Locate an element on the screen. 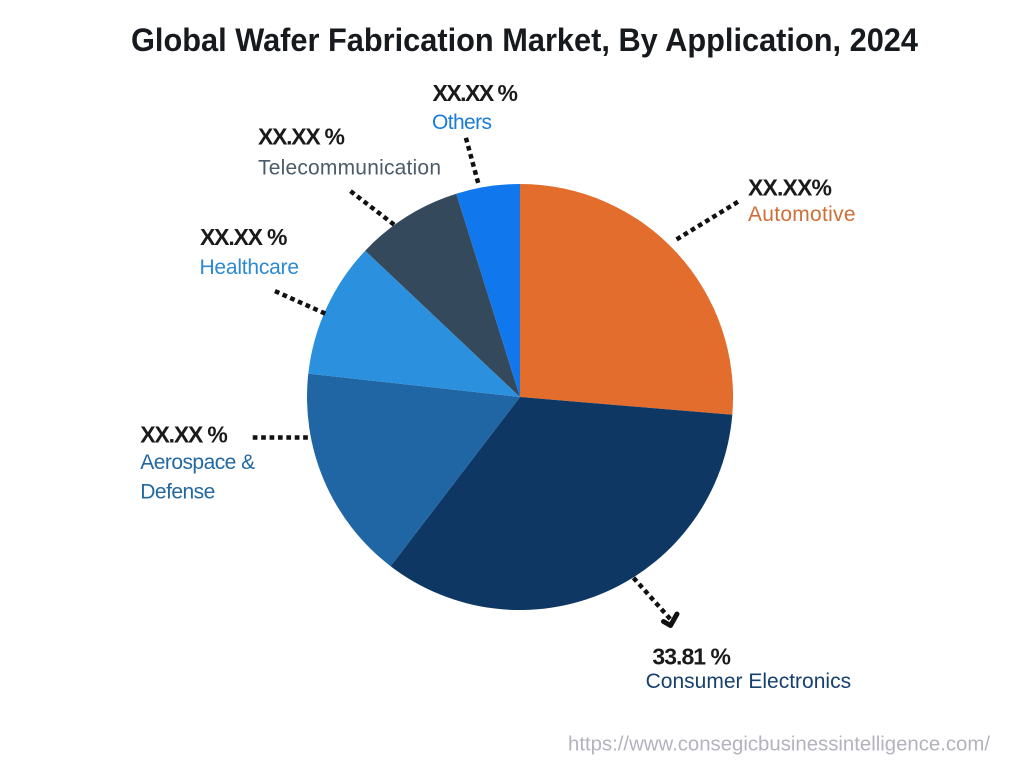  svg-text: XX.XX% is located at coordinates (790, 187).